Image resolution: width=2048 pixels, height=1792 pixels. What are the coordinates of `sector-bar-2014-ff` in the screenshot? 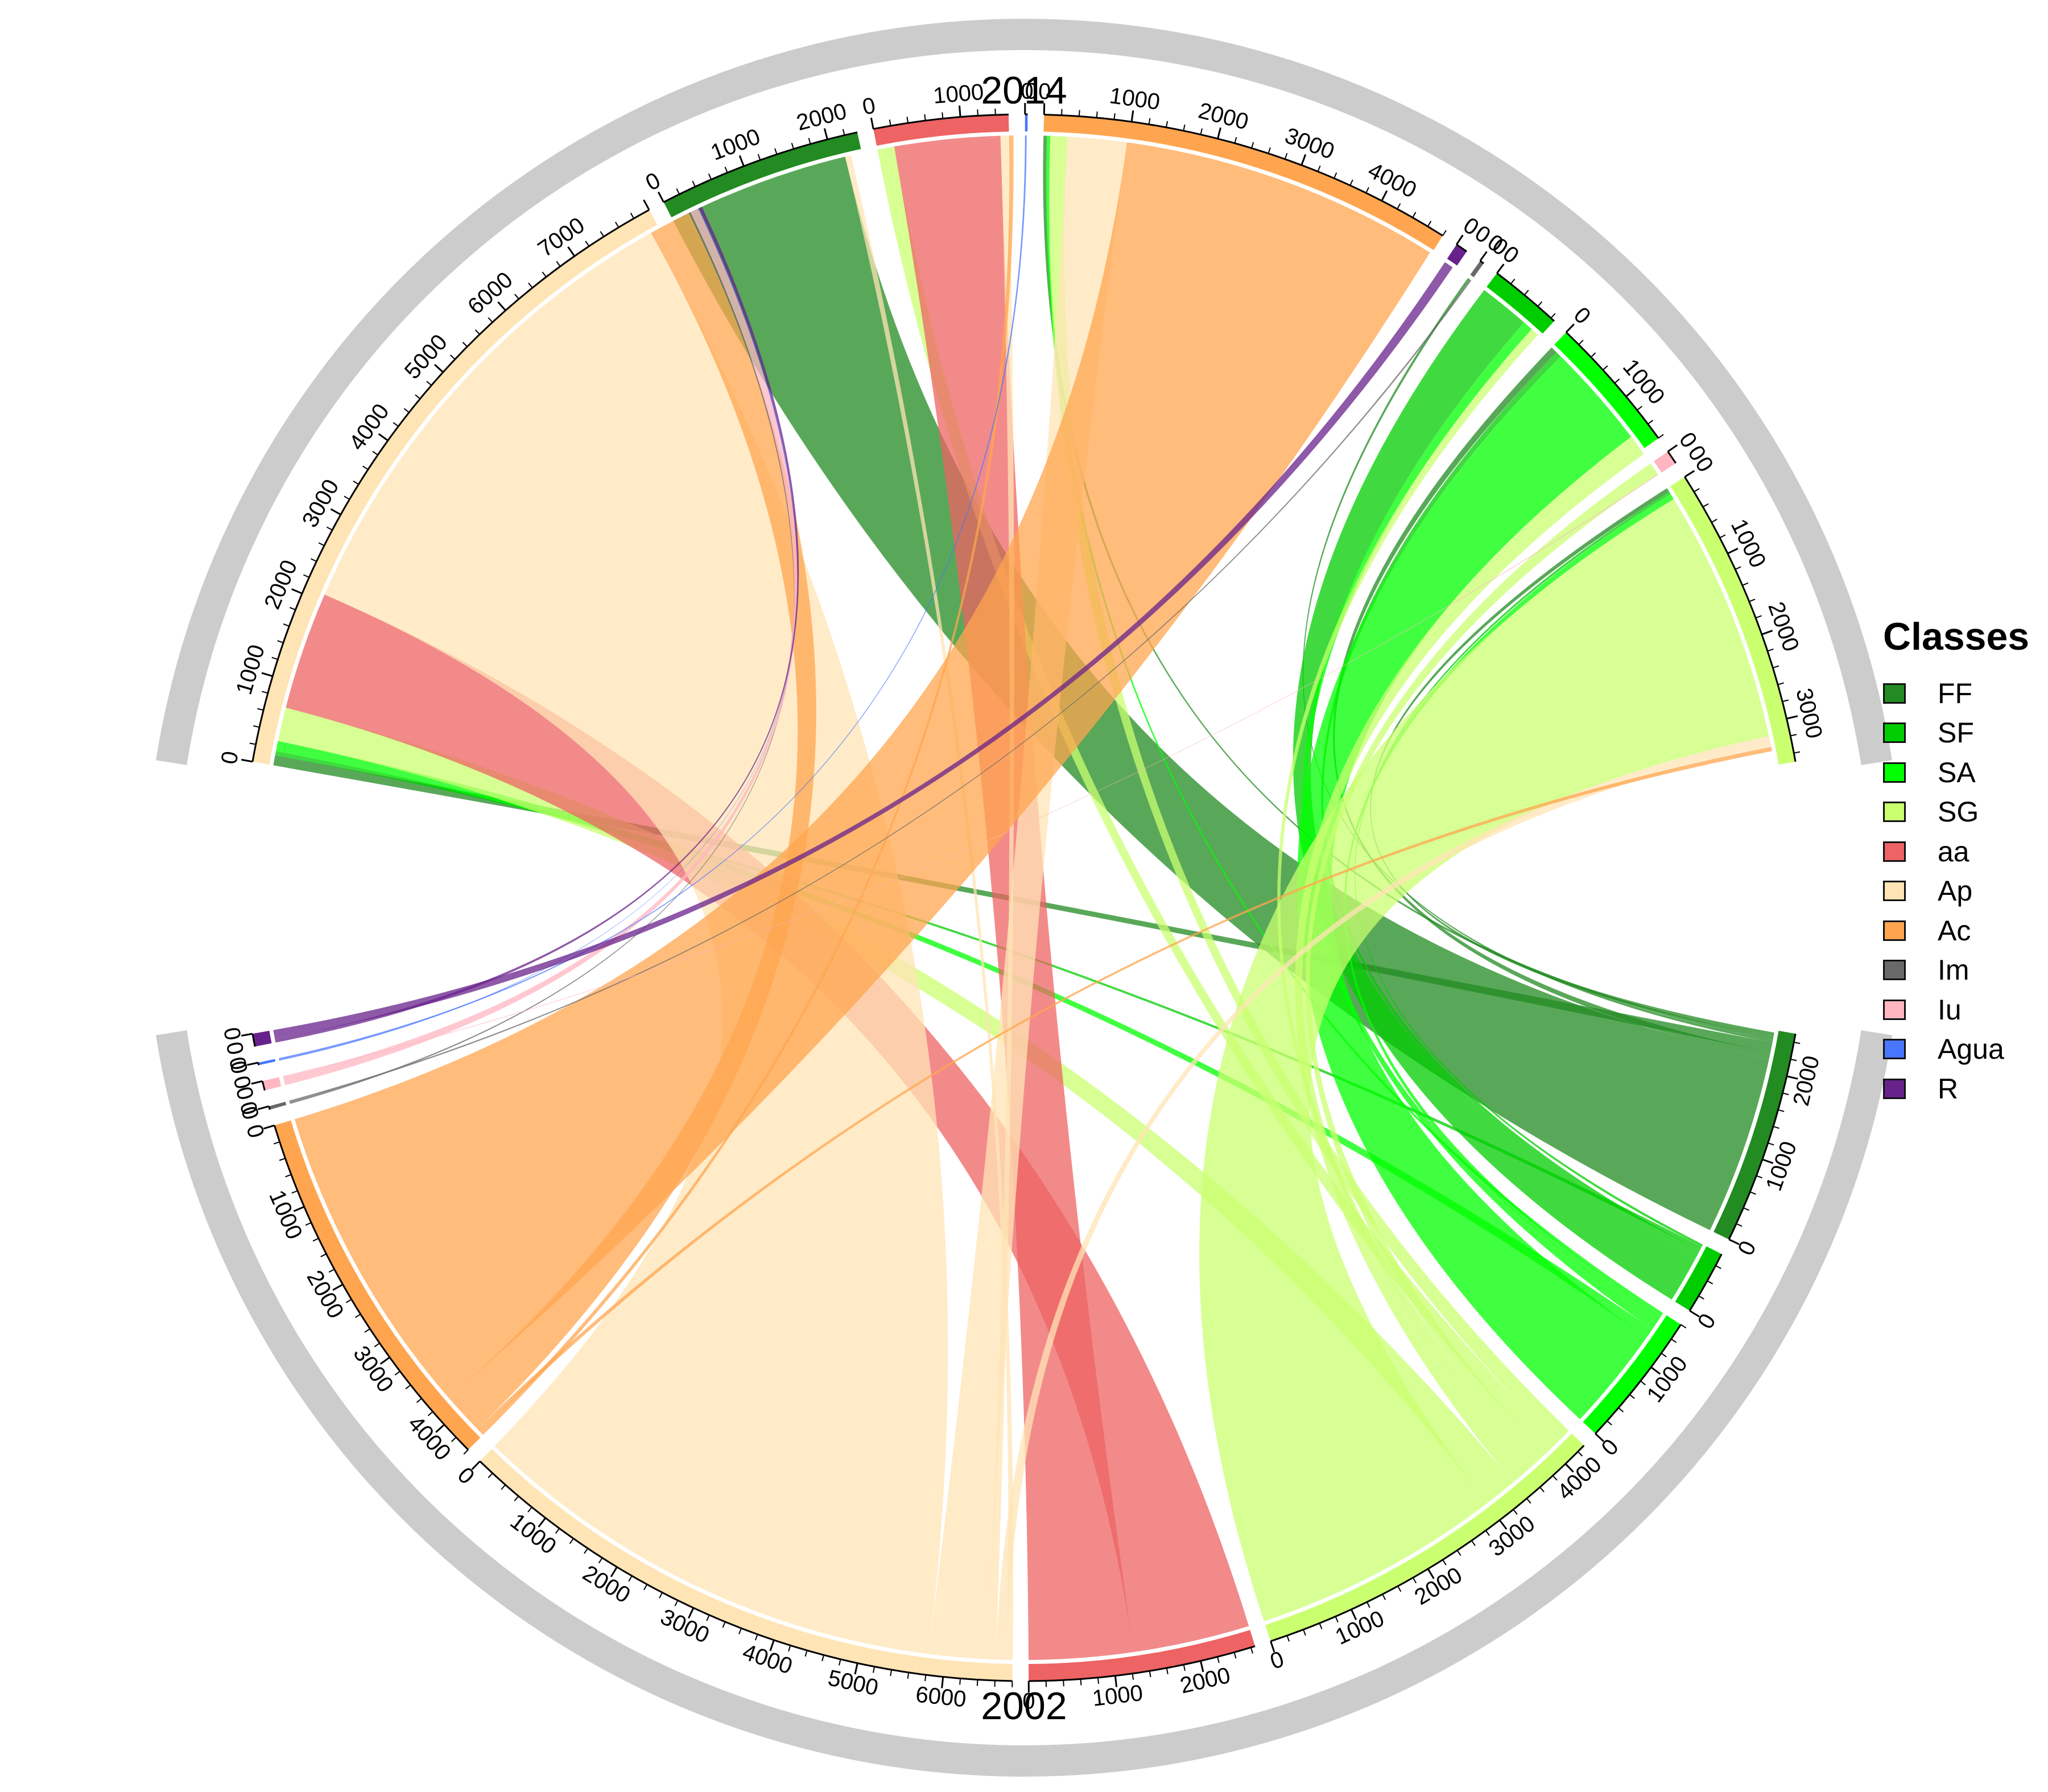 It's located at (762, 174).